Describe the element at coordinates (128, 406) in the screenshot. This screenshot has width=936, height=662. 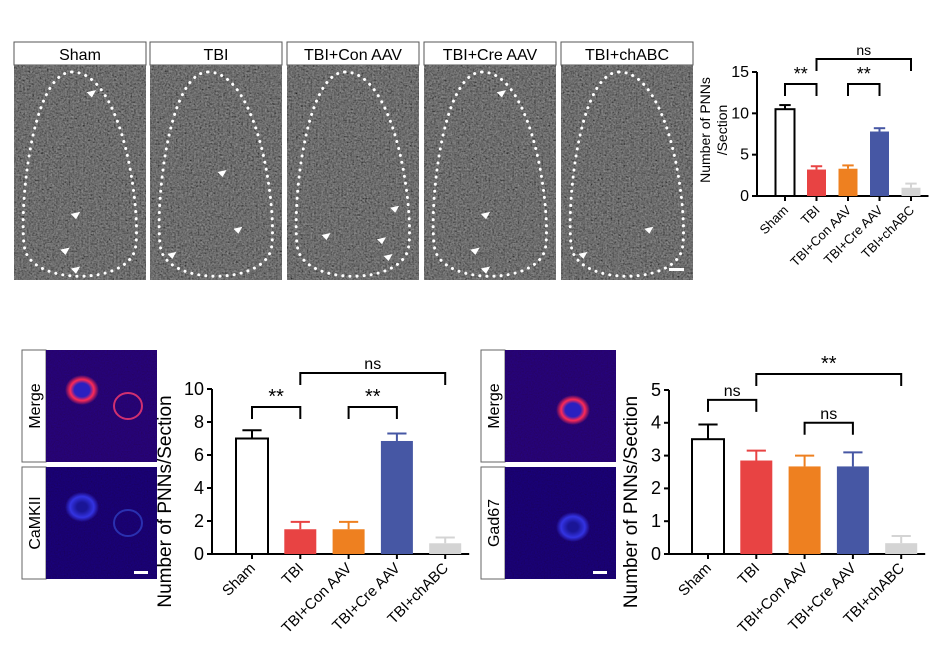
I see `cell-outline` at that location.